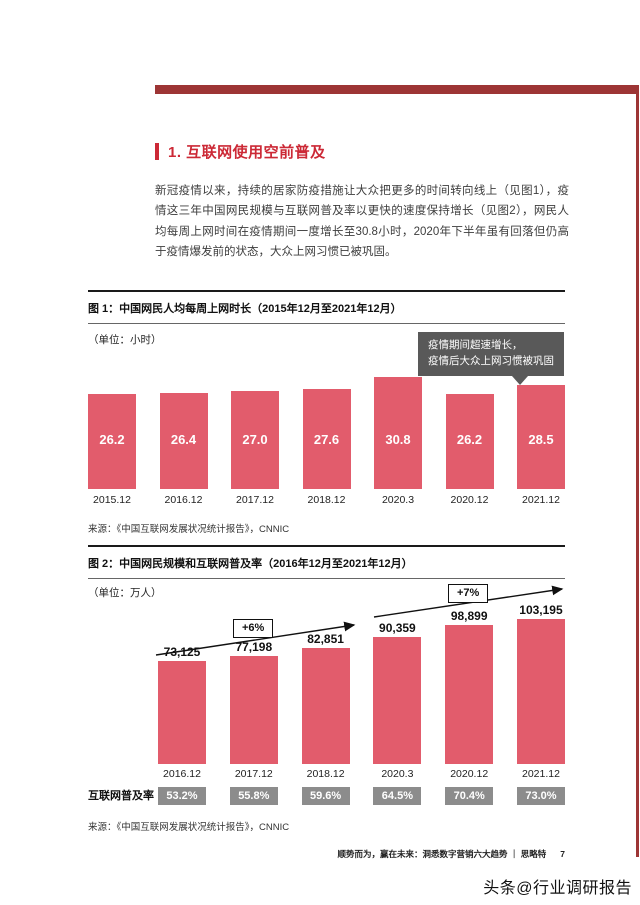  Describe the element at coordinates (325, 796) in the screenshot. I see `chart2-penetration-rate: 59.6%` at that location.